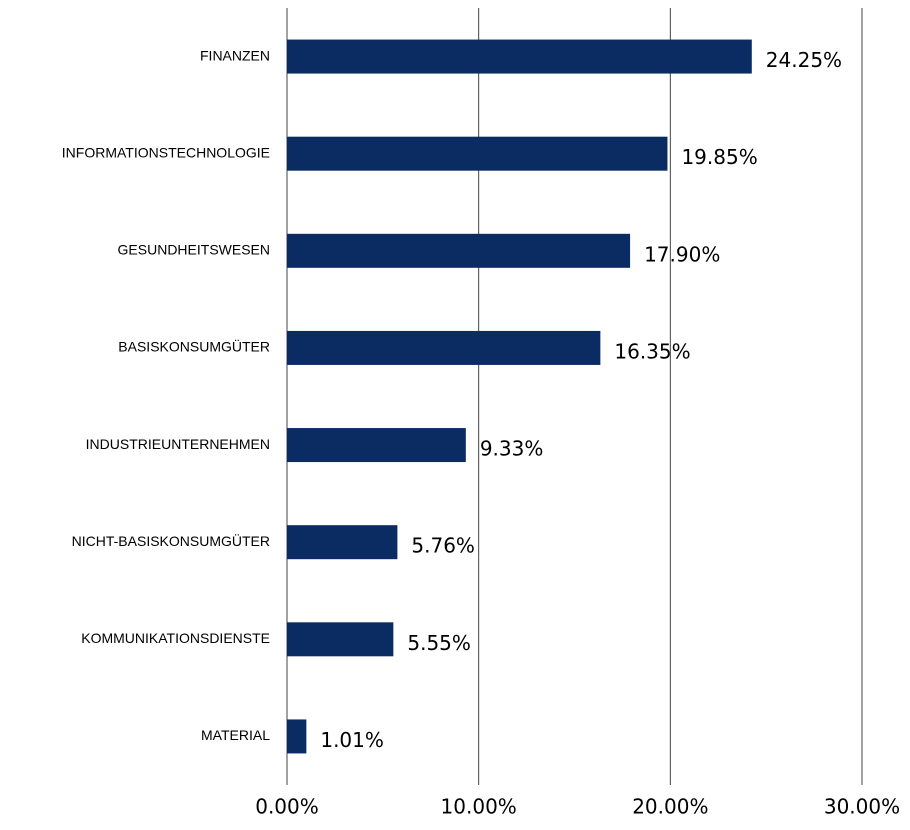  What do you see at coordinates (443, 546) in the screenshot?
I see `value-label: 5.76%` at bounding box center [443, 546].